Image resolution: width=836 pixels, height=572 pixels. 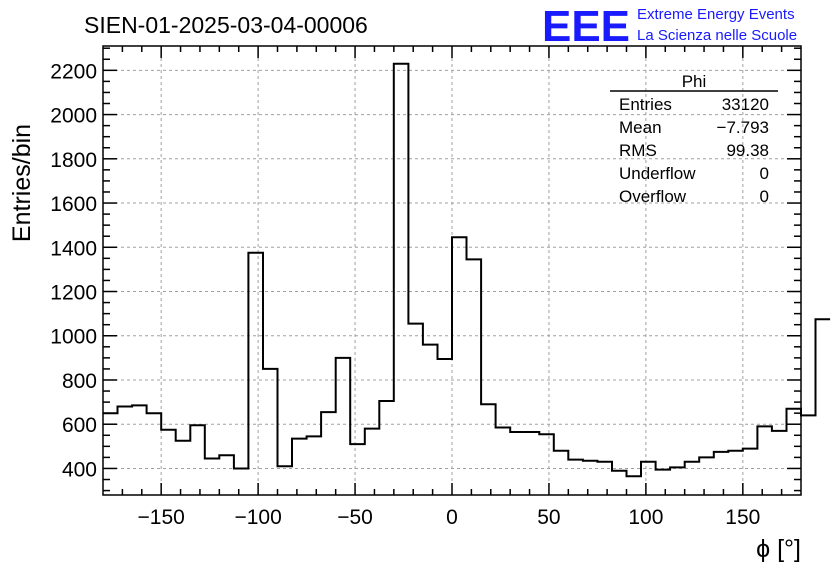 What do you see at coordinates (73, 270) in the screenshot?
I see `y-tick-labels: 400 600 800 1000 1200 1400 1600 1800 2000 2200` at bounding box center [73, 270].